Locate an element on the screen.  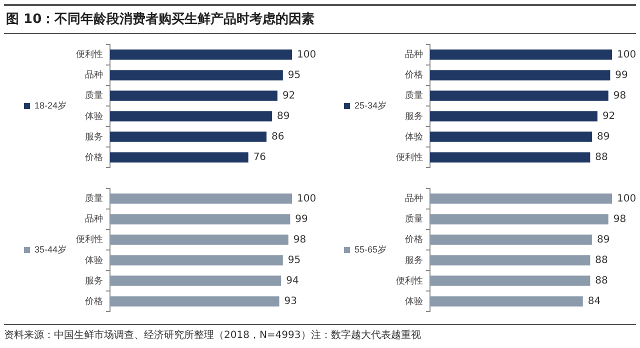
legend-label: 35-44岁 is located at coordinates (50, 249).